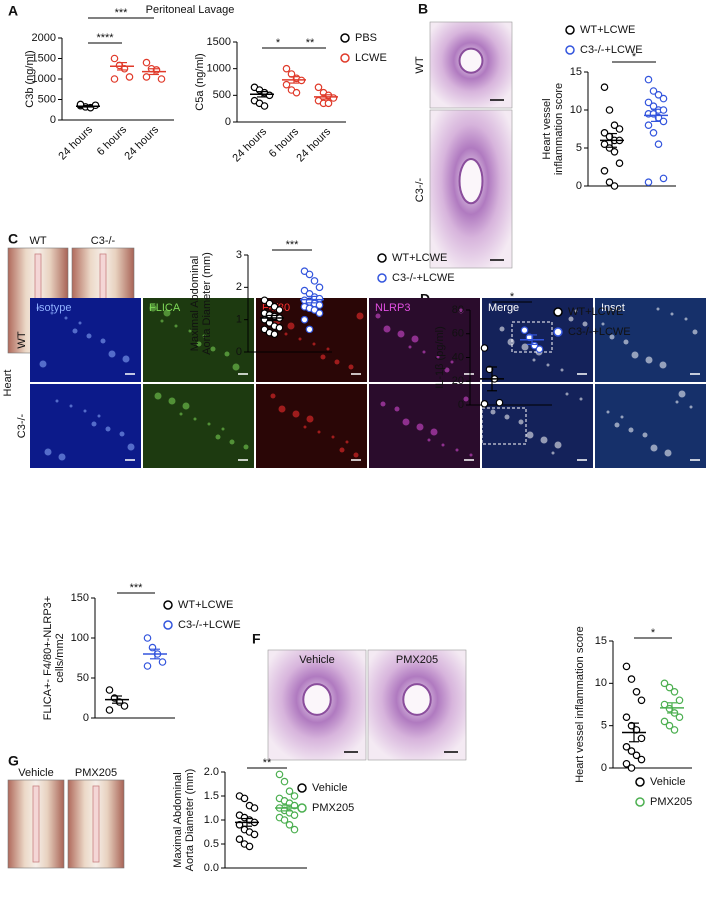 This screenshot has height=900, width=709. I want to click on aorta-vessel, so click(36, 824).